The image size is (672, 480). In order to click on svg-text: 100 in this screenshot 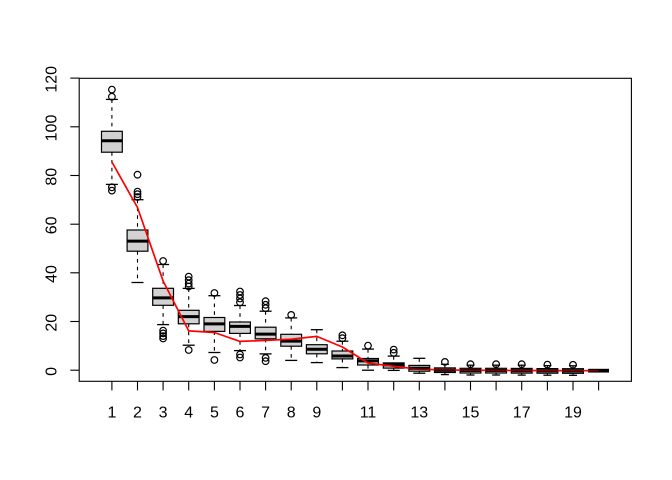, I will do `click(52, 128)`.